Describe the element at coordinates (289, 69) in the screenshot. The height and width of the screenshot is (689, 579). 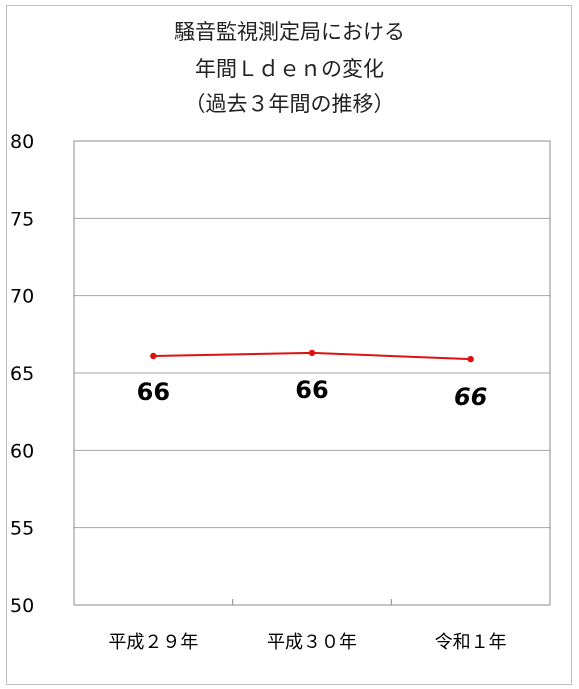
I see `chart-title-line-2: 年間Ｌｄｅｎの変化` at that location.